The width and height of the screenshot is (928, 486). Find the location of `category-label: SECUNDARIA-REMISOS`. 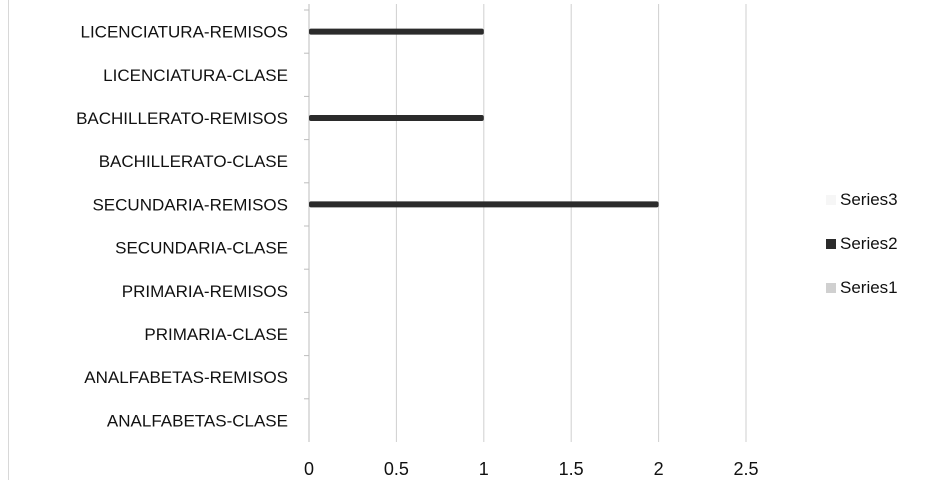

category-label: SECUNDARIA-REMISOS is located at coordinates (190, 204).